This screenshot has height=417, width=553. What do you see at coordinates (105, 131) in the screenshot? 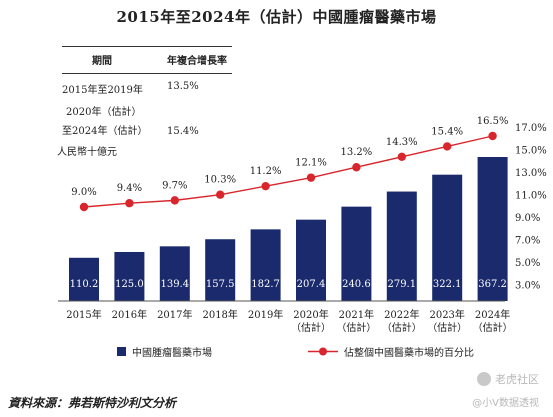
I see `cagr-row-period-cont: 至2024年（估計）` at bounding box center [105, 131].